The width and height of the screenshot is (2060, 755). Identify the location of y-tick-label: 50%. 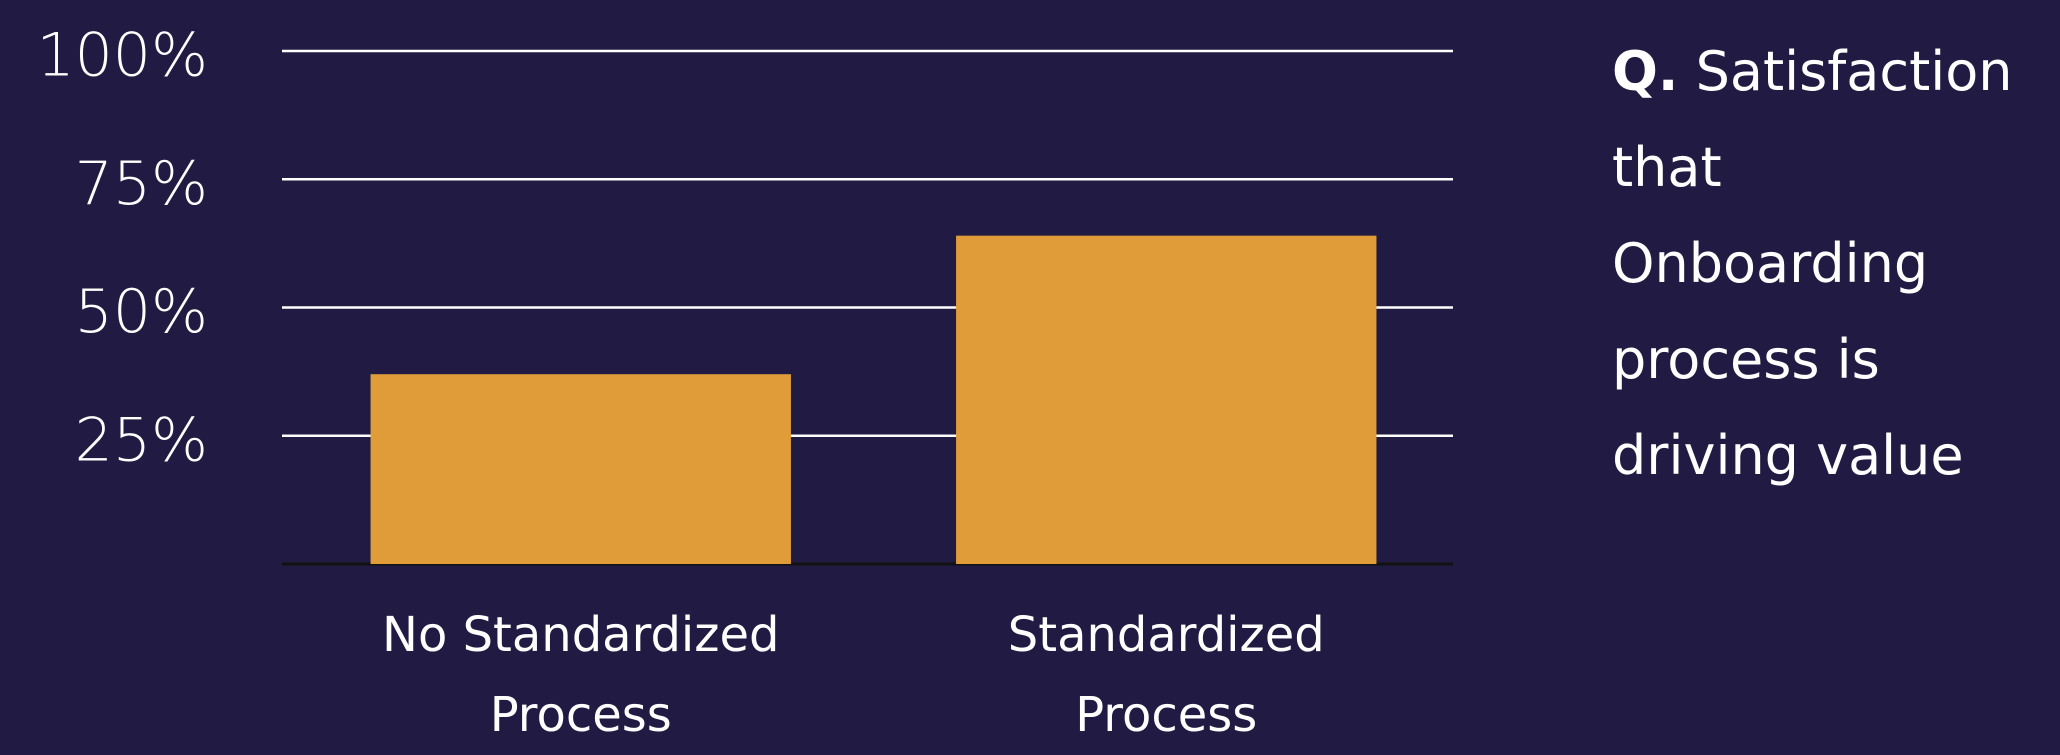
(141, 312).